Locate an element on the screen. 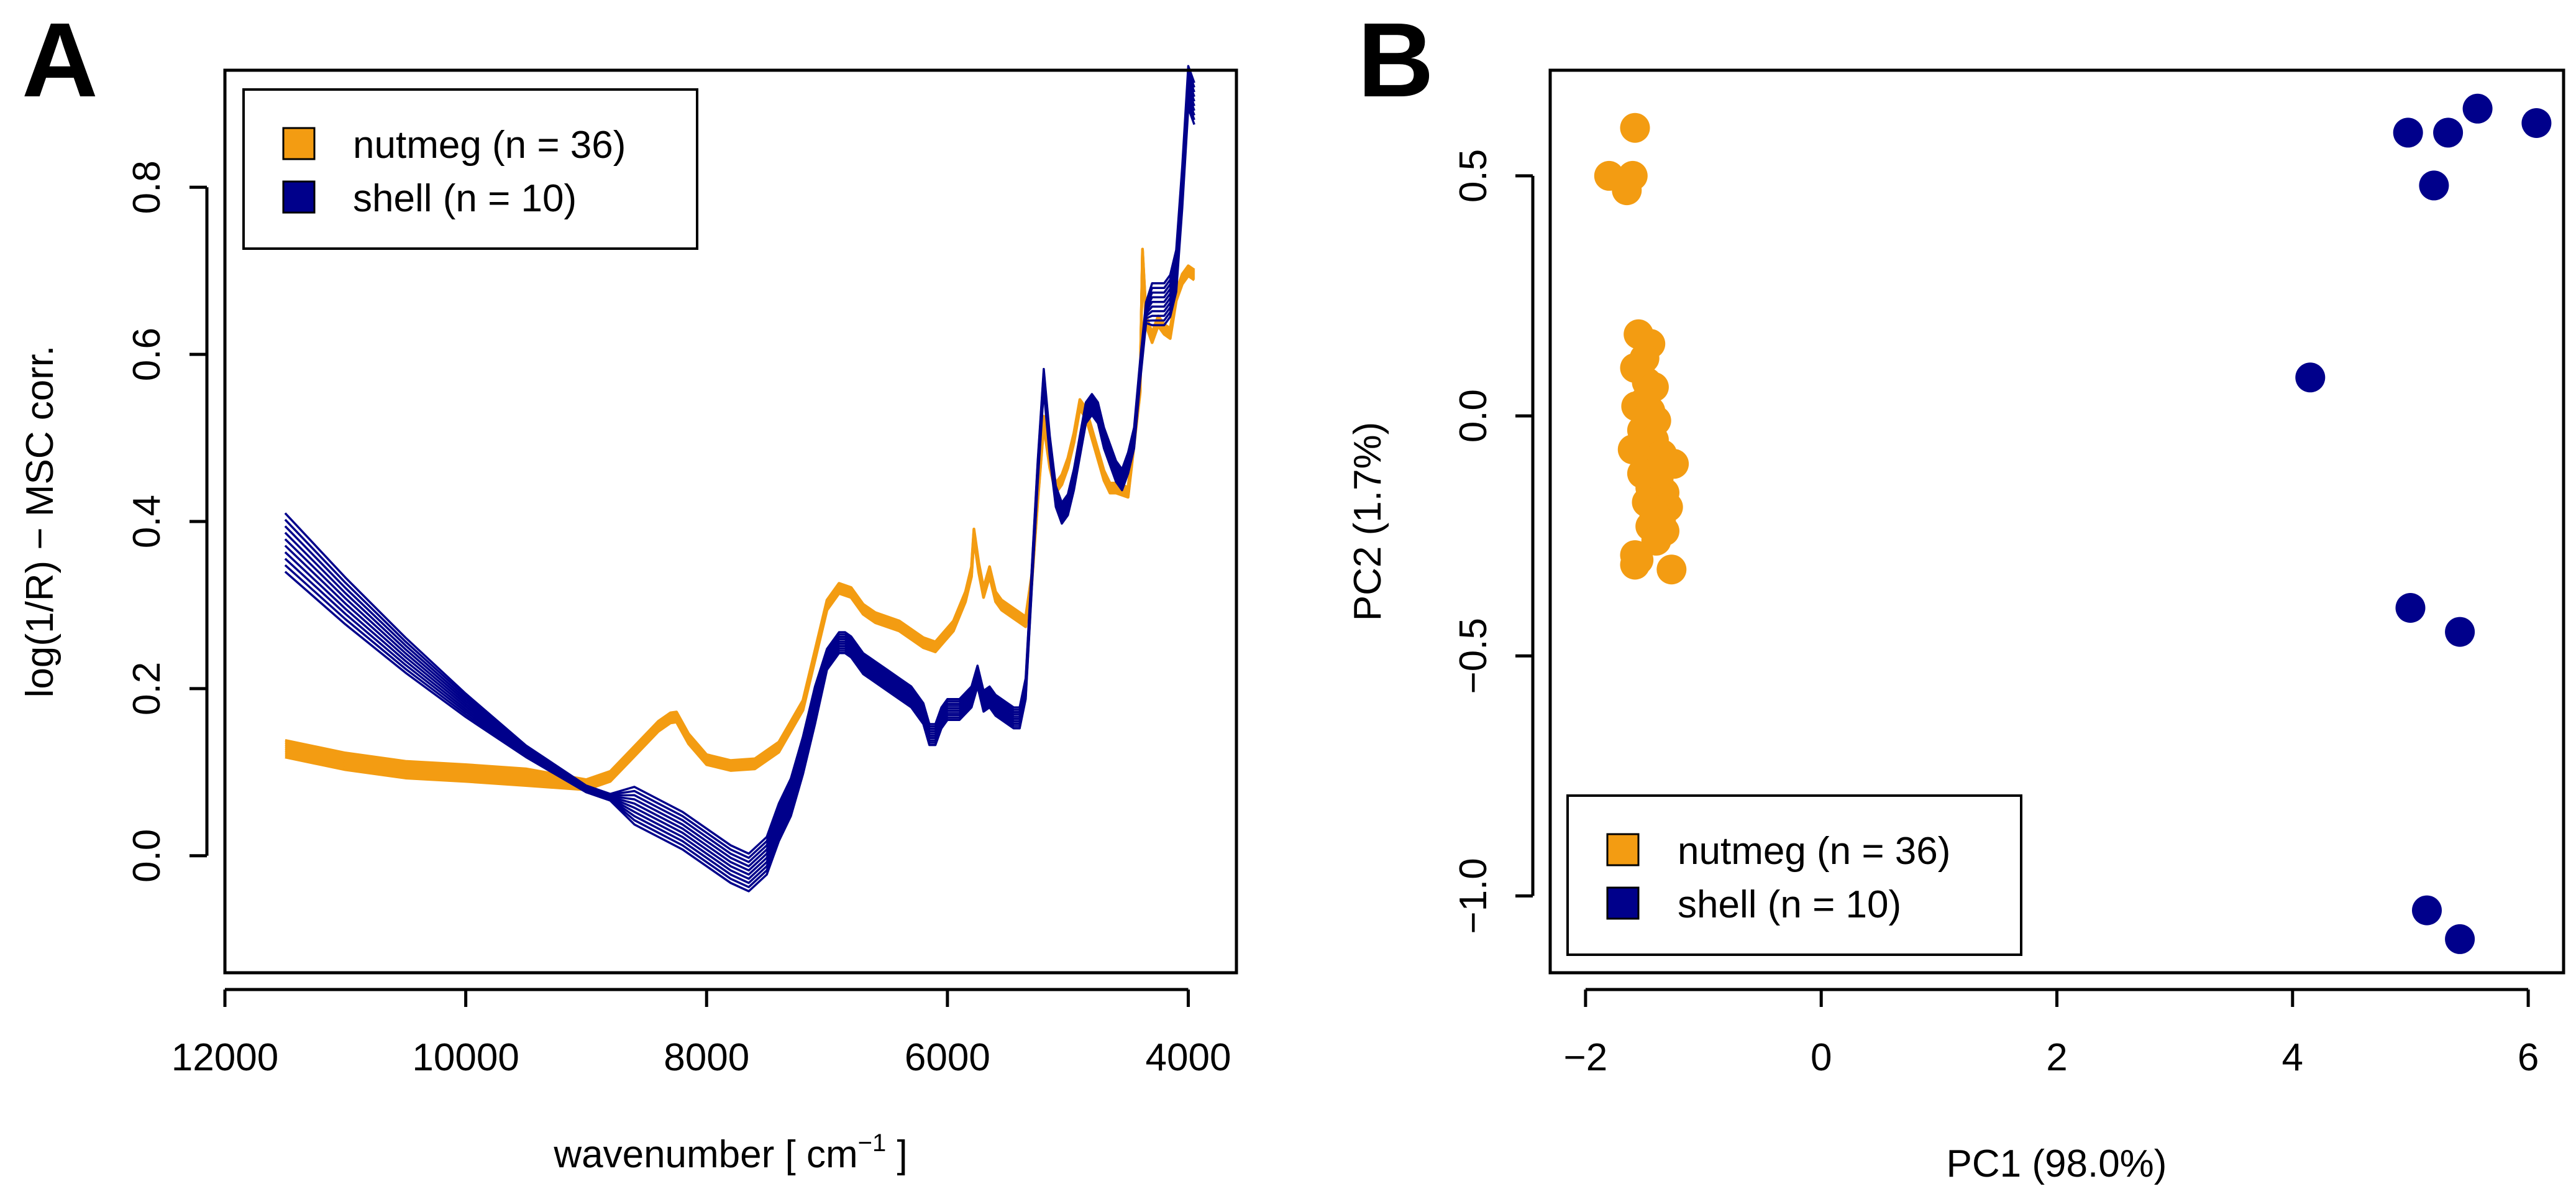  panel-b-legend-label-shell: shell (n = 10) is located at coordinates (1789, 904).